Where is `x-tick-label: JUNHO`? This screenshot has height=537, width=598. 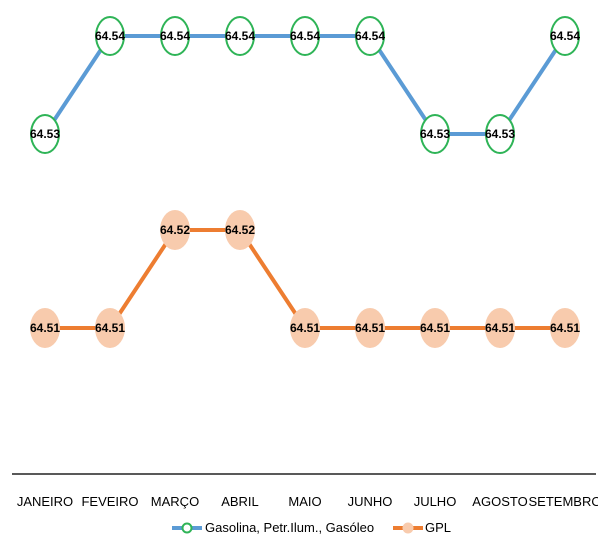 x-tick-label: JUNHO is located at coordinates (370, 501).